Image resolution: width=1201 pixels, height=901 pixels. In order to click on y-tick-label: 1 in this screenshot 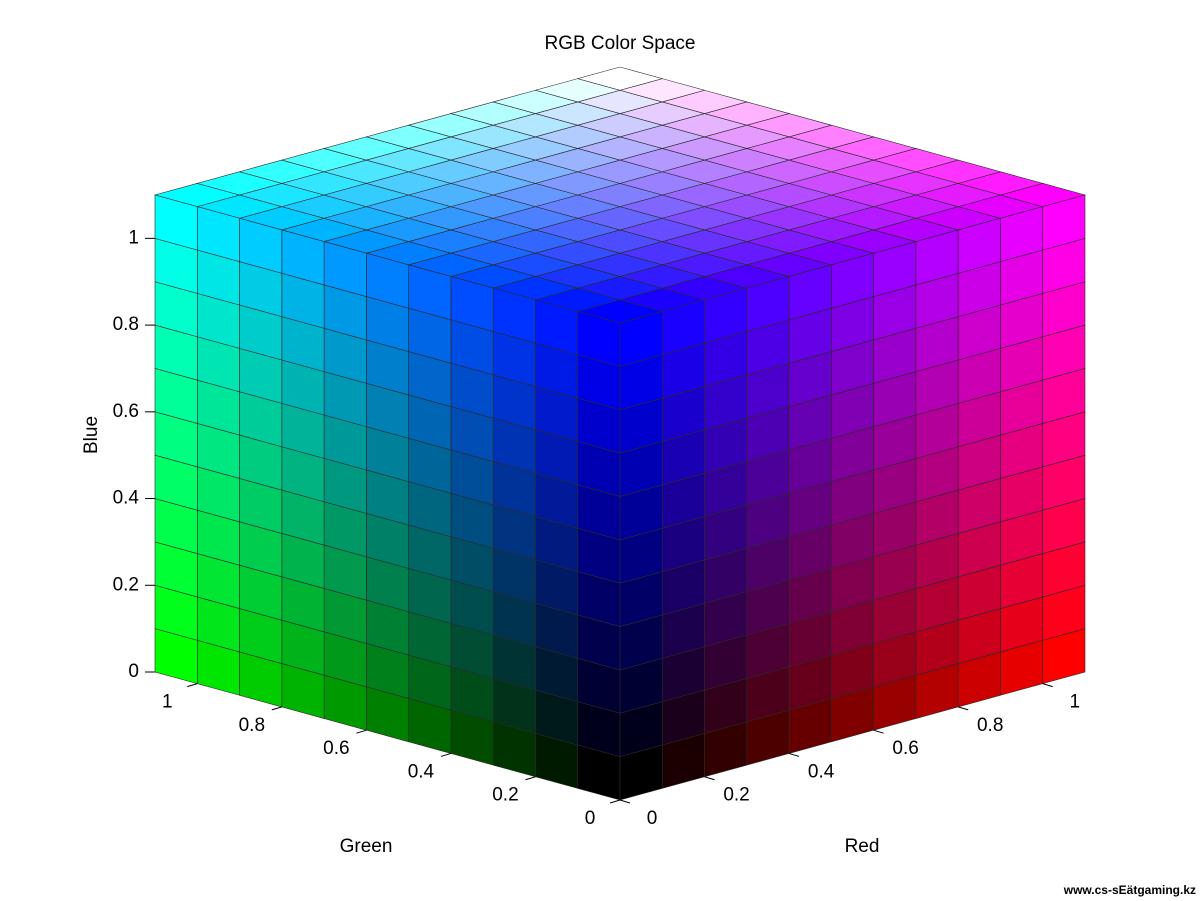, I will do `click(167, 702)`.